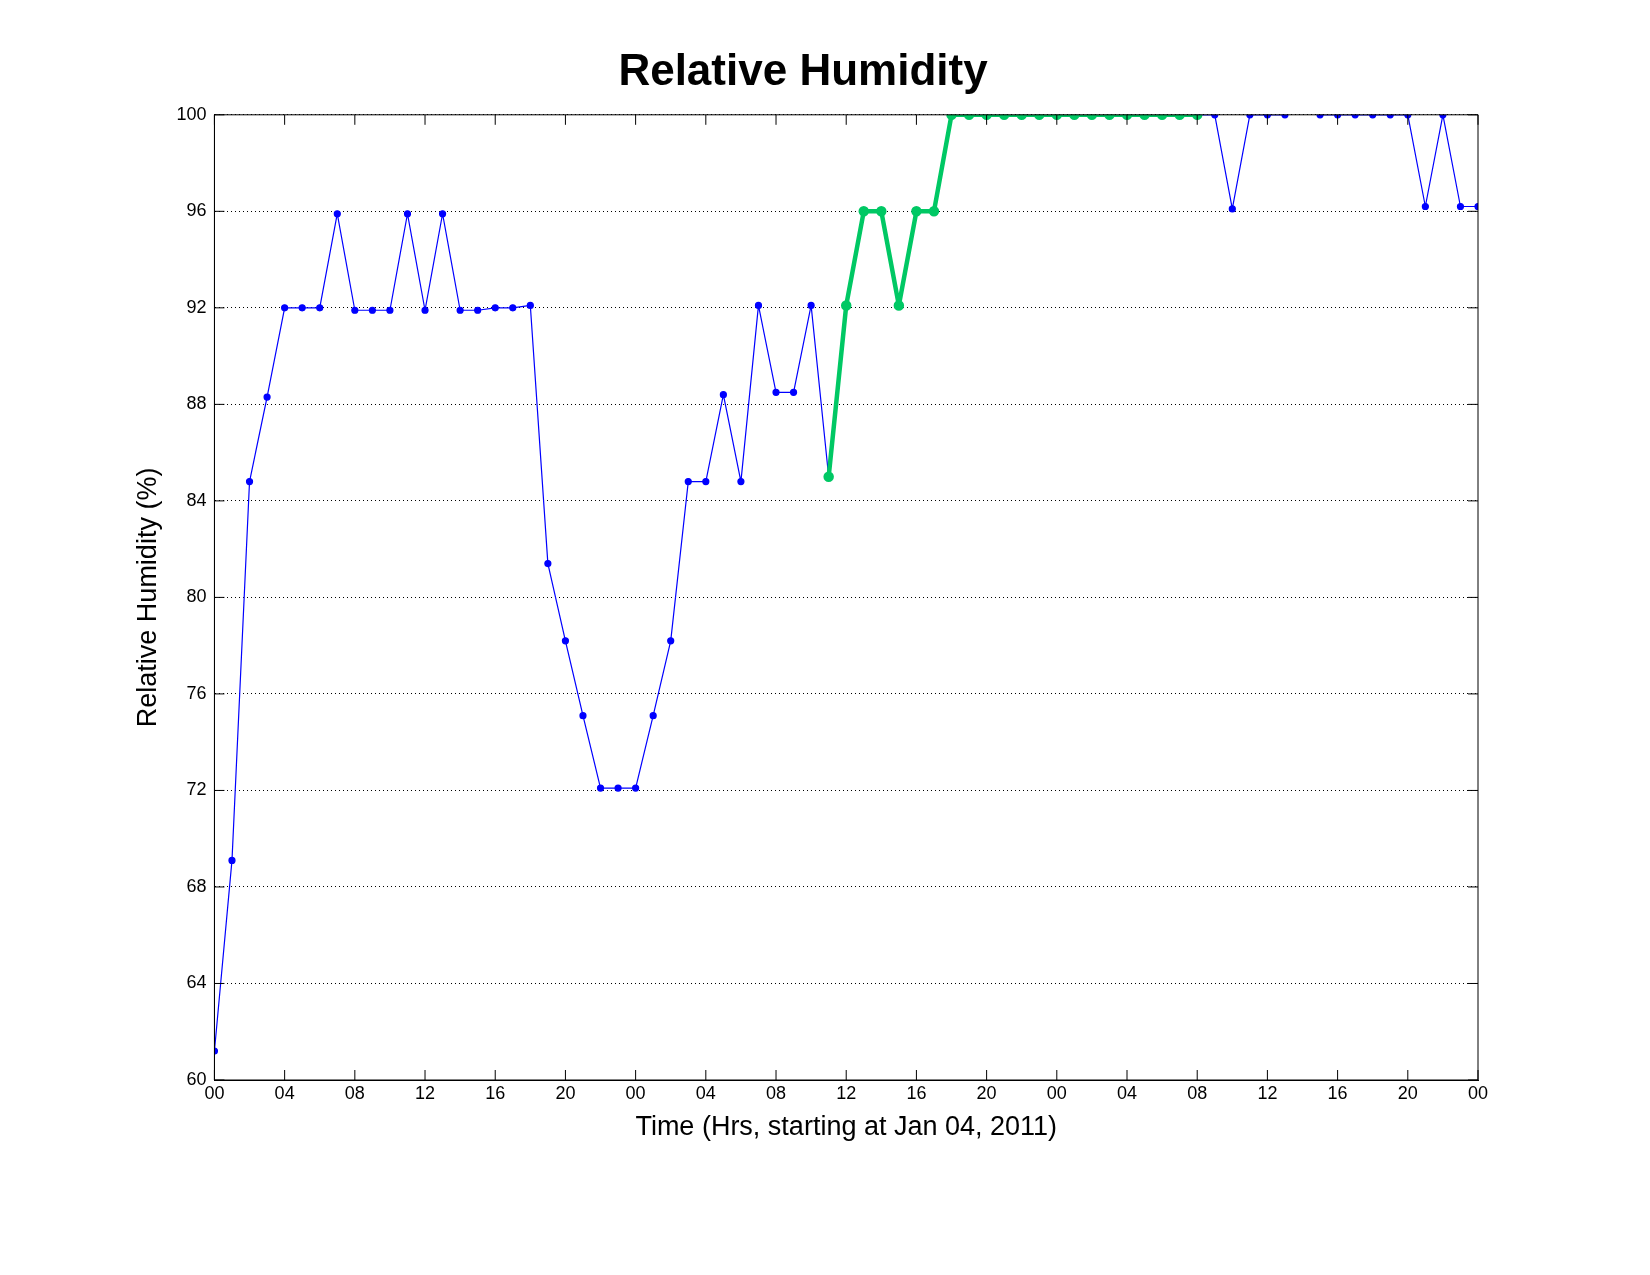 The height and width of the screenshot is (1275, 1650). Describe the element at coordinates (196, 210) in the screenshot. I see `y-tick-label: 96` at that location.